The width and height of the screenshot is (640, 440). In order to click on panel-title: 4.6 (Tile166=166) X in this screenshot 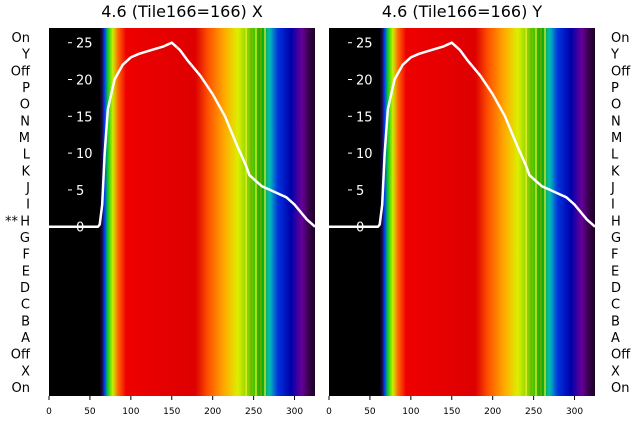, I will do `click(182, 11)`.